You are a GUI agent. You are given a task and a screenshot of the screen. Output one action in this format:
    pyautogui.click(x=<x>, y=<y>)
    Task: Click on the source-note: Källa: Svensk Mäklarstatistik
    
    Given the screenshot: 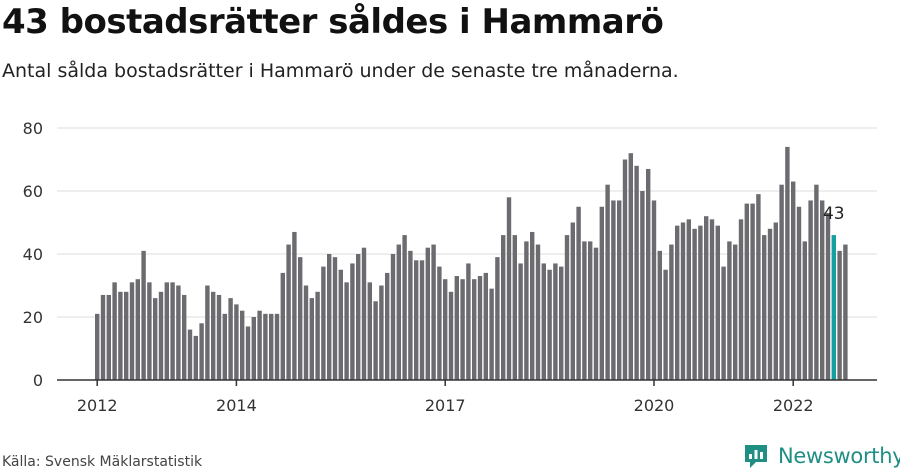 What is the action you would take?
    pyautogui.click(x=102, y=462)
    